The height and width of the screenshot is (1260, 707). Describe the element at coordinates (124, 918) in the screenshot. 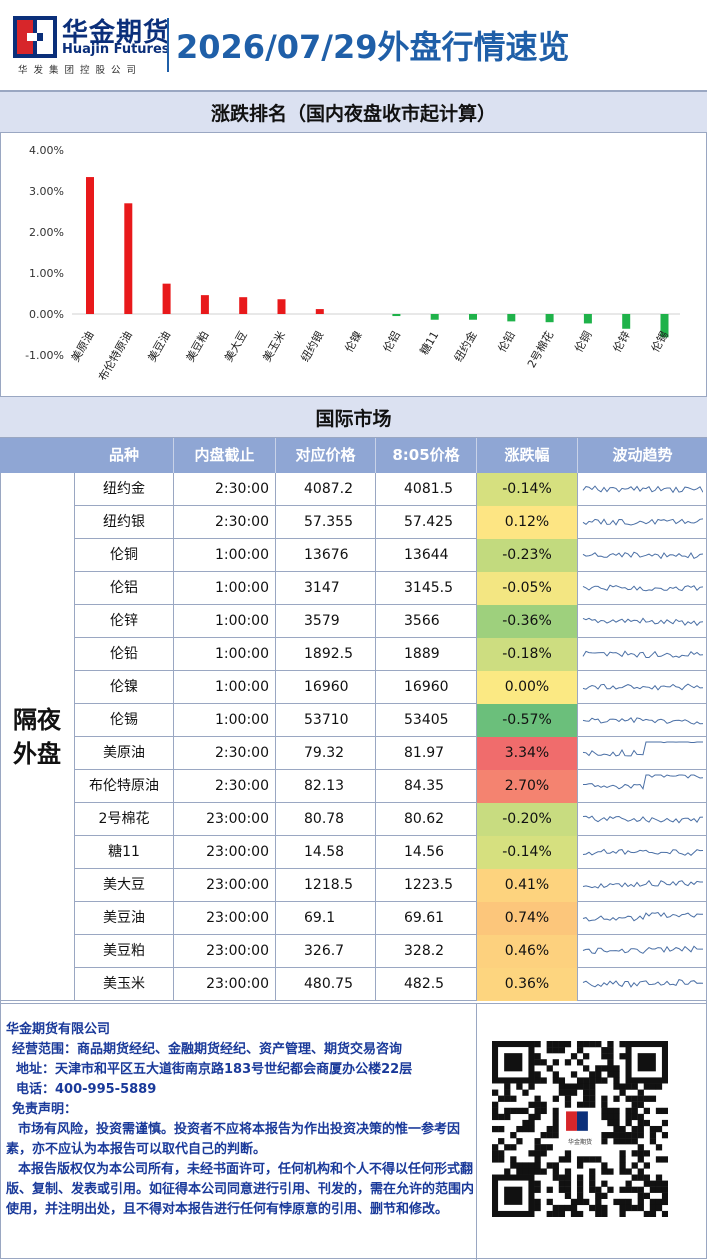

I see `cell-name: 美豆油` at that location.